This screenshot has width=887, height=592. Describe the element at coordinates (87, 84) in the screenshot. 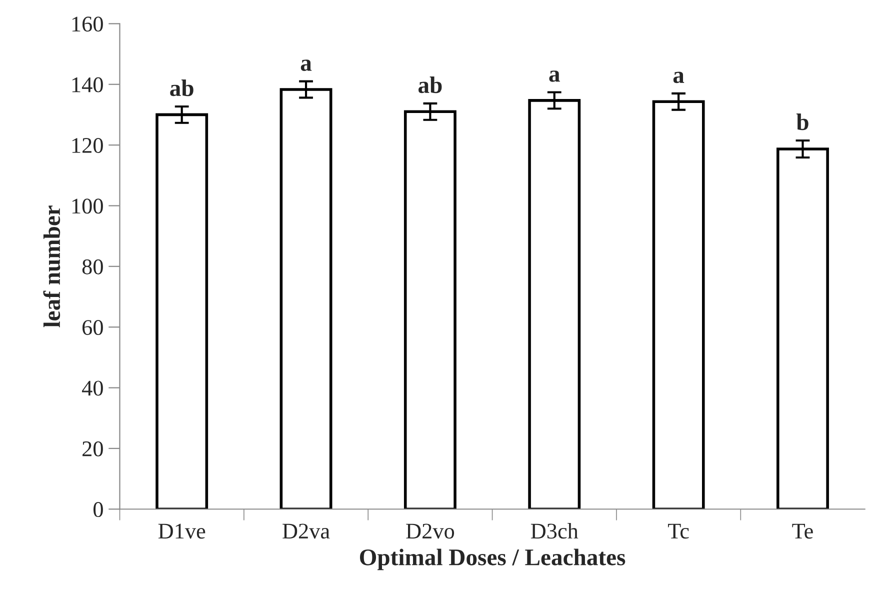

I see `y-tick-label: 140` at that location.